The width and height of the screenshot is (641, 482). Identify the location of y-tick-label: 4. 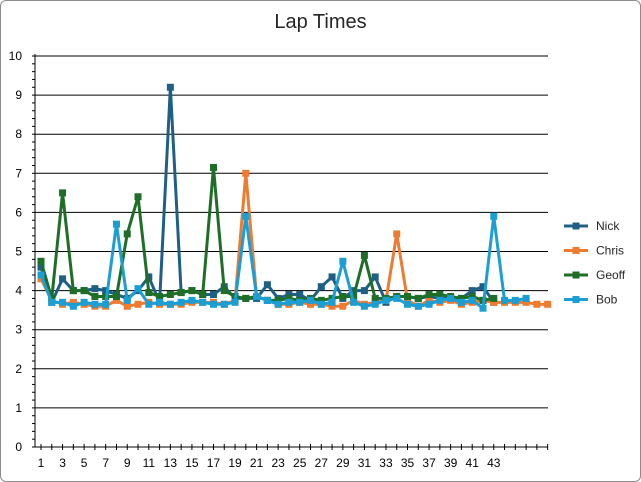
(18, 291).